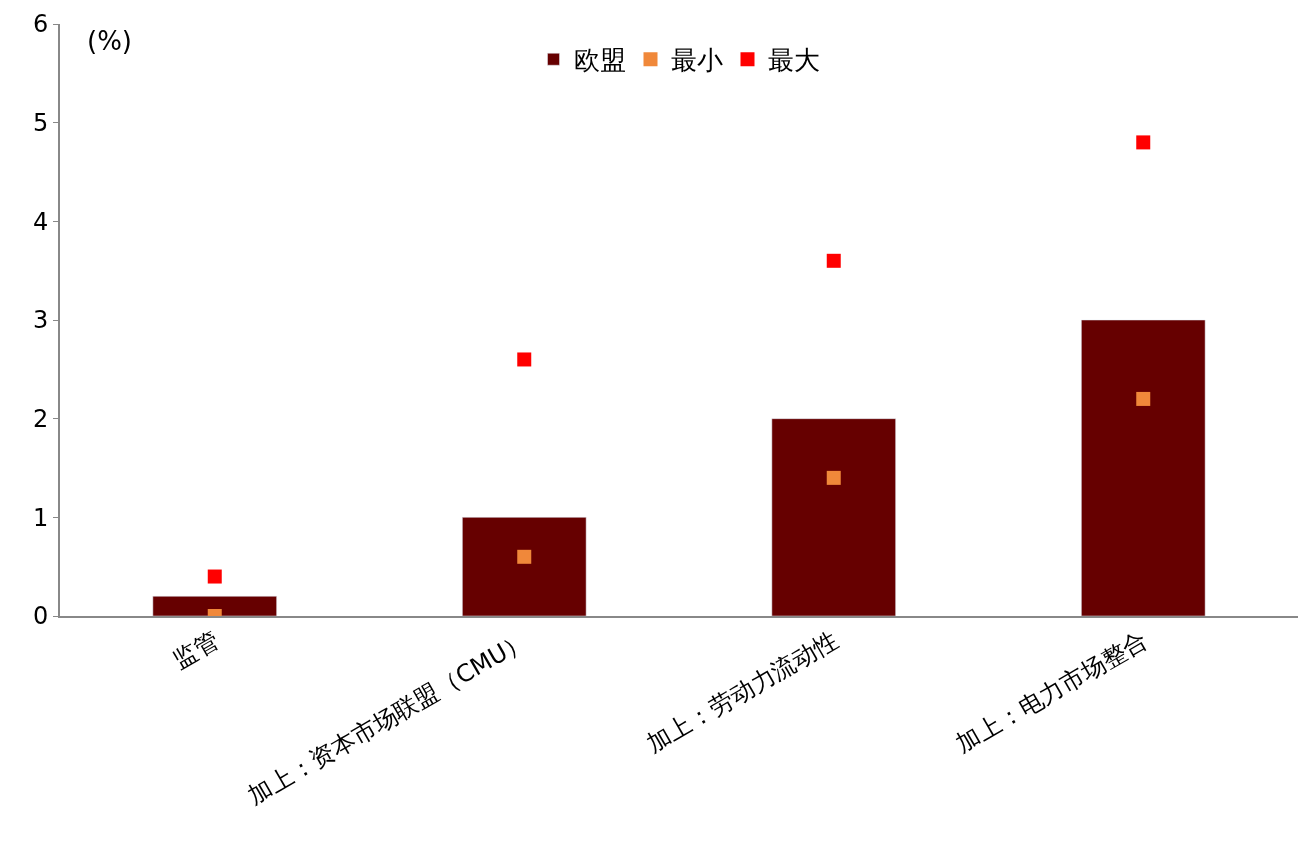 This screenshot has width=1308, height=846. I want to click on y-tick-label: 5, so click(40, 123).